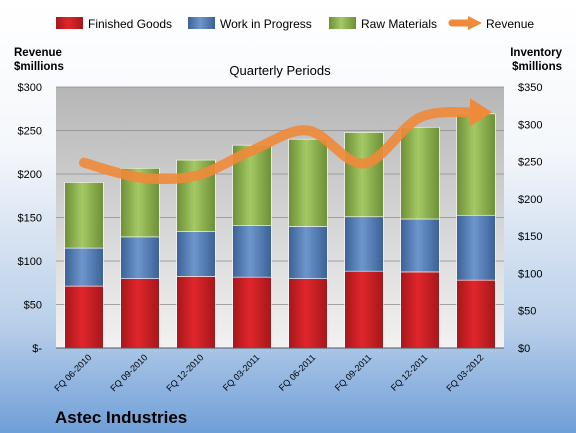 The width and height of the screenshot is (576, 433). What do you see at coordinates (30, 132) in the screenshot?
I see `left-tick-label: $250` at bounding box center [30, 132].